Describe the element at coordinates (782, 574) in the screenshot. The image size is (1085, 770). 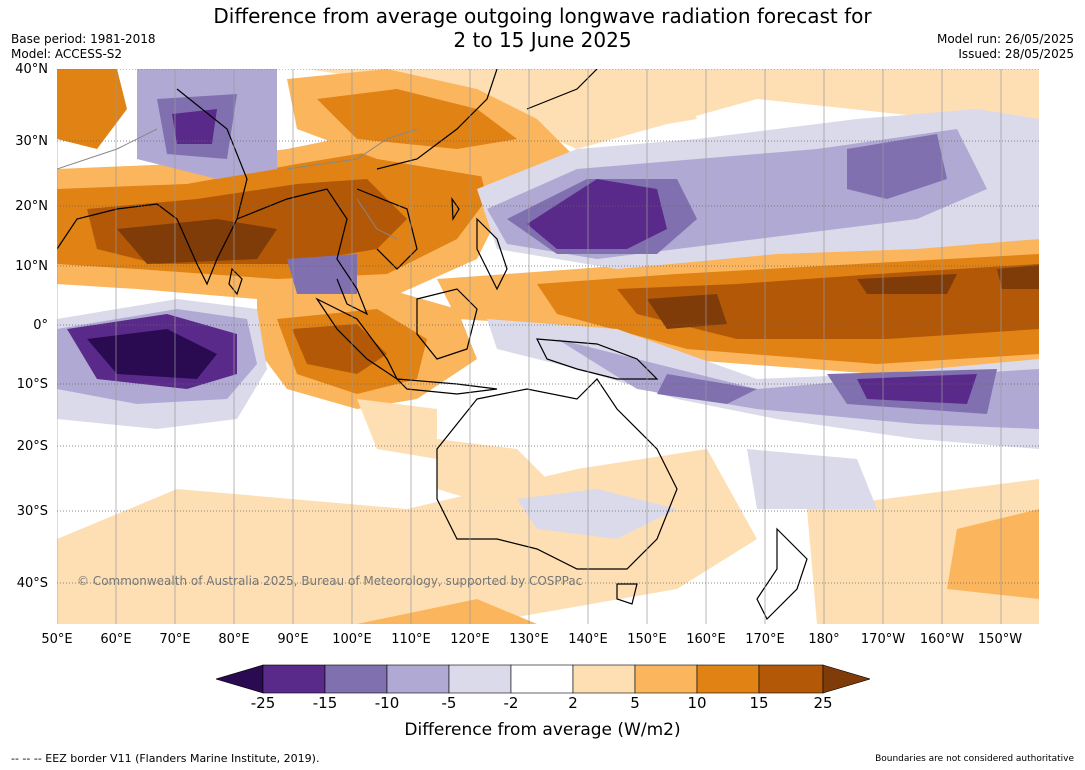
I see `coastline-new-zealand` at that location.